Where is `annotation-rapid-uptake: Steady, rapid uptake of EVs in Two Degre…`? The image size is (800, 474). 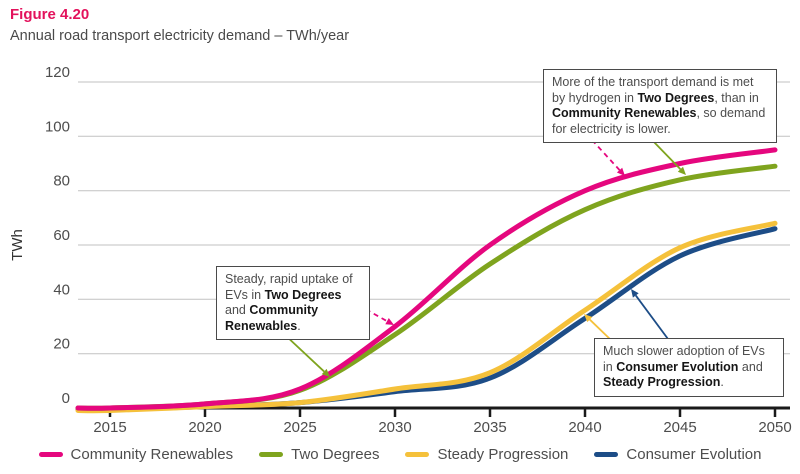
annotation-rapid-uptake: Steady, rapid uptake of EVs in Two Degre… is located at coordinates (293, 303).